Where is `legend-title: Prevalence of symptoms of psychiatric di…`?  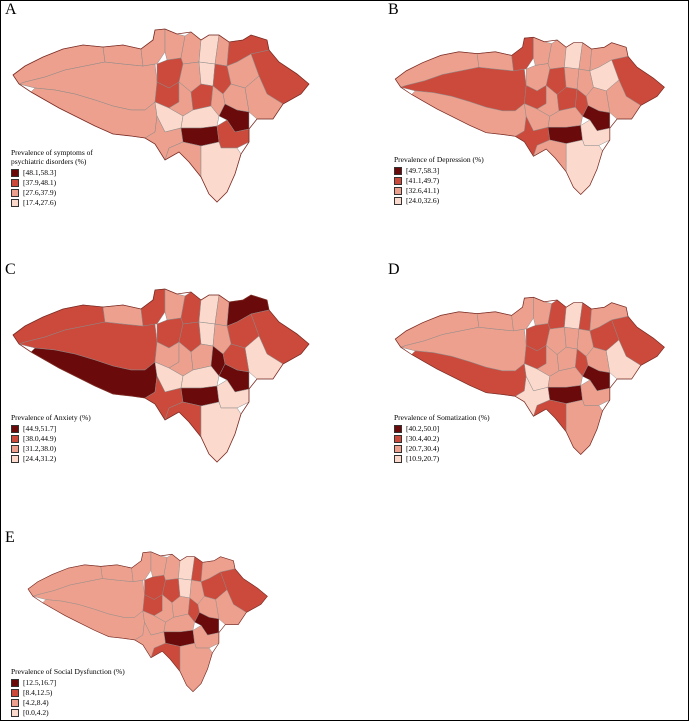 legend-title: Prevalence of symptoms of psychiatric di… is located at coordinates (52, 157).